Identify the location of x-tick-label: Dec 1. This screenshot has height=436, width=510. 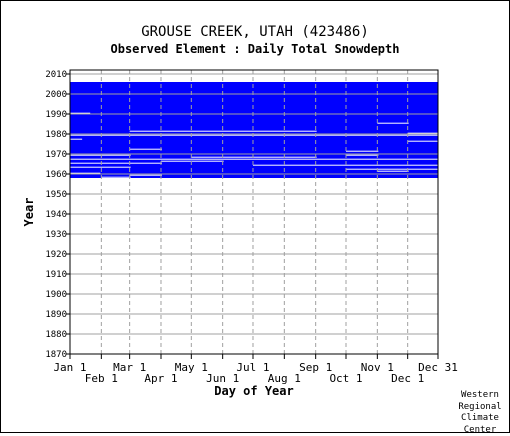
(407, 378).